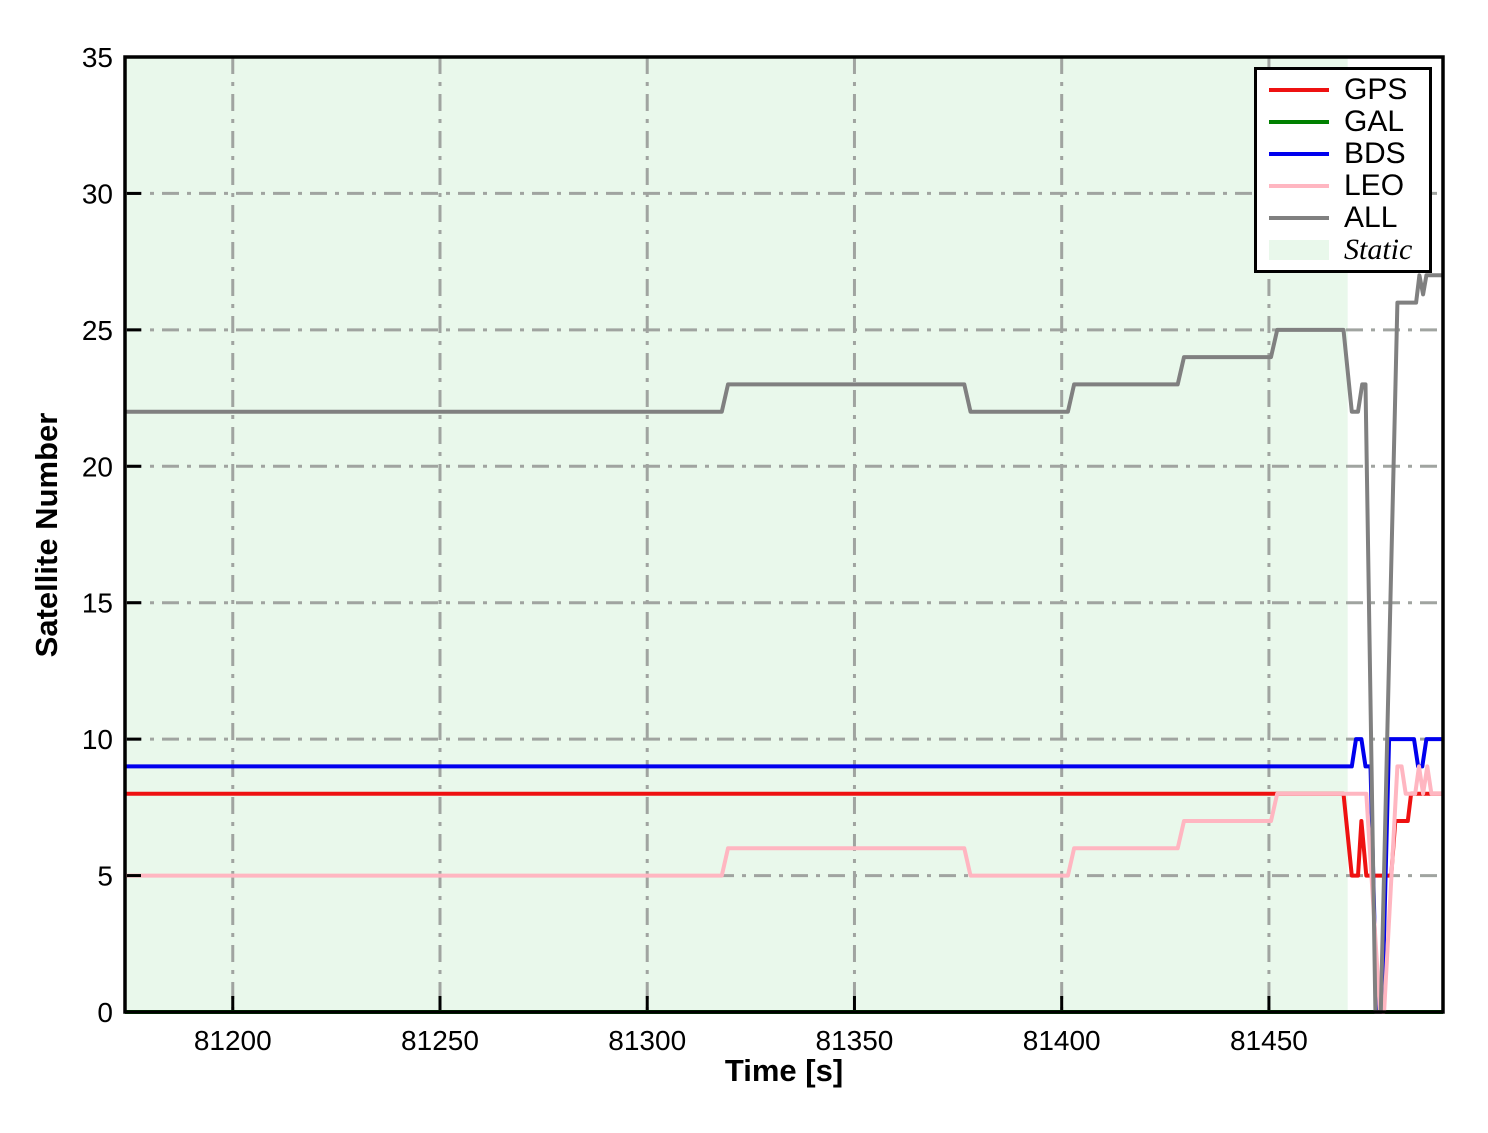 The image size is (1488, 1133). Describe the element at coordinates (1374, 121) in the screenshot. I see `legend-label-gal: GAL` at that location.